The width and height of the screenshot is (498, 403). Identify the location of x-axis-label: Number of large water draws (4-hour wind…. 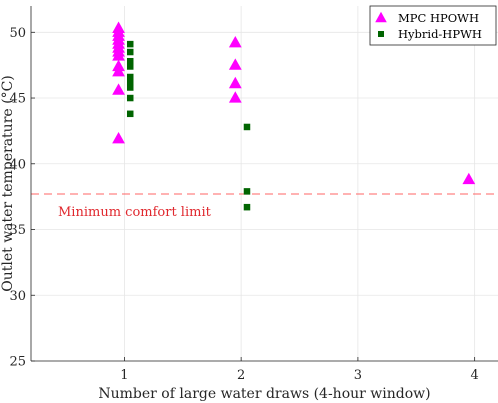
(264, 394).